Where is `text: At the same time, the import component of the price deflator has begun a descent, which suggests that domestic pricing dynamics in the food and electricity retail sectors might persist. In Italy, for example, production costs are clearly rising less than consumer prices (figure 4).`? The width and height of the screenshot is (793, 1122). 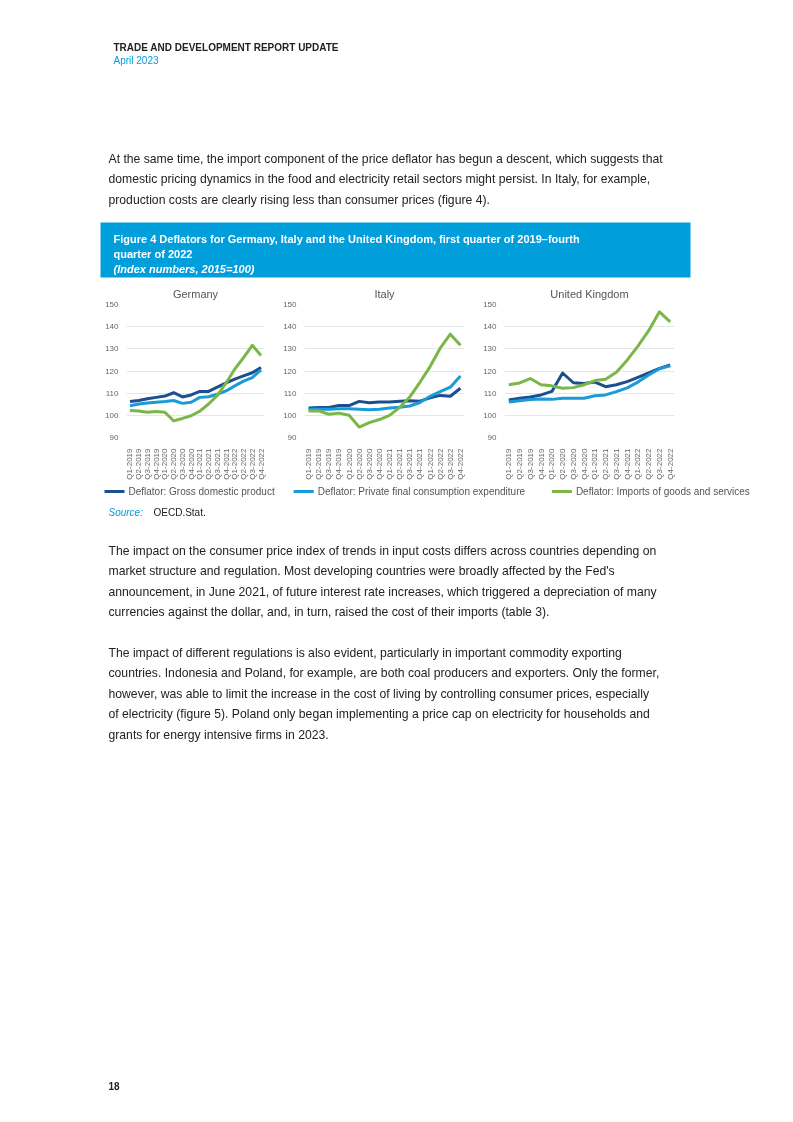 text: At the same time, the import component of the price deflator has begun a descent, which suggests that domestic pricing dynamics in the food and electricity retail sectors might persist. In Italy, for example, production costs are clearly rising less than consumer prices (figure 4). is located at coordinates (386, 179).